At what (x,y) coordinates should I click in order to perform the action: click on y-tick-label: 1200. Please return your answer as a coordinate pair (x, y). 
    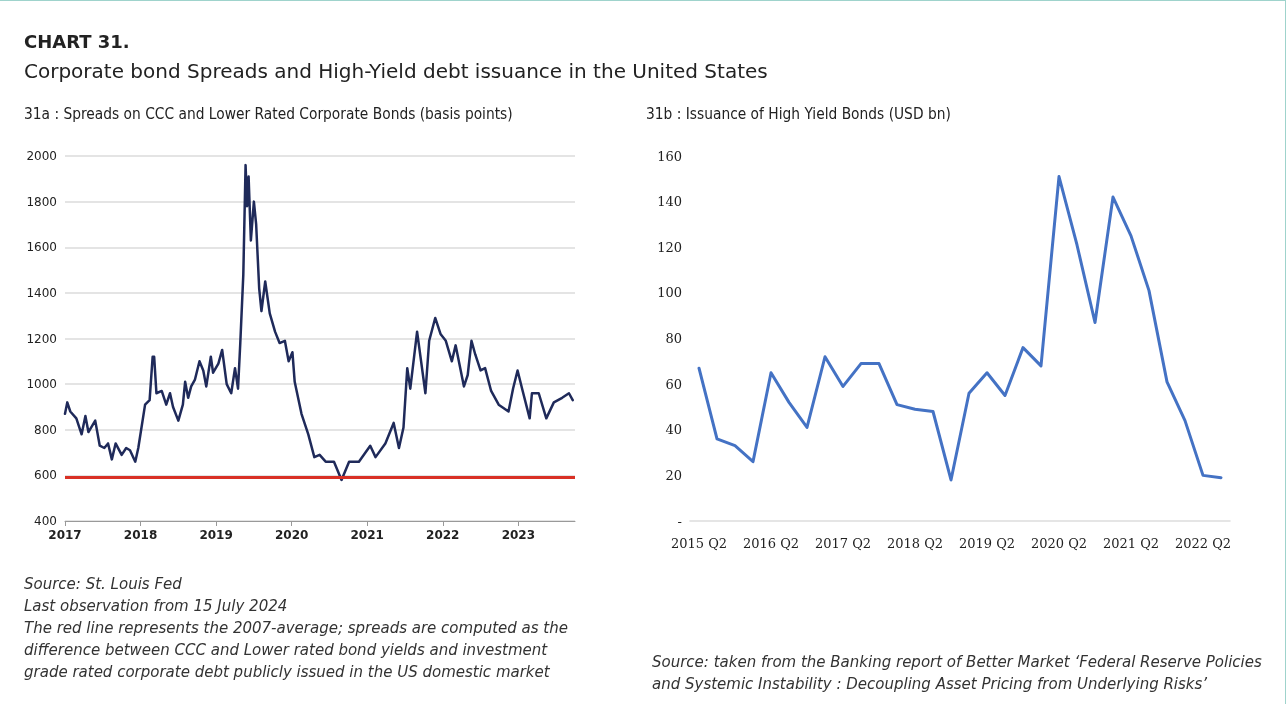
    Looking at the image, I should click on (41, 338).